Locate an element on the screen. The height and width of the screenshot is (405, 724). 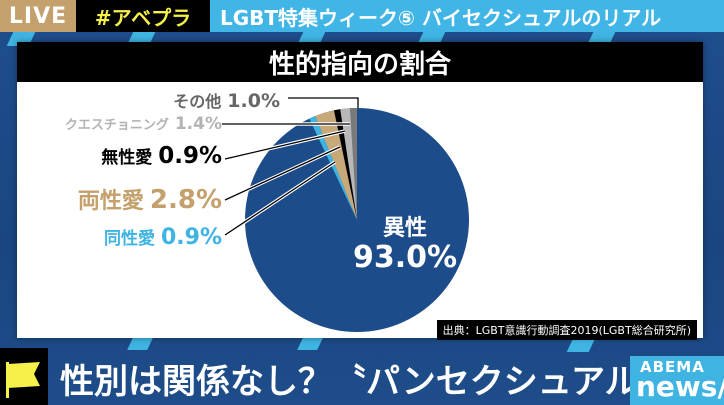
label-asexual: 無性愛 0.9% is located at coordinates (161, 156).